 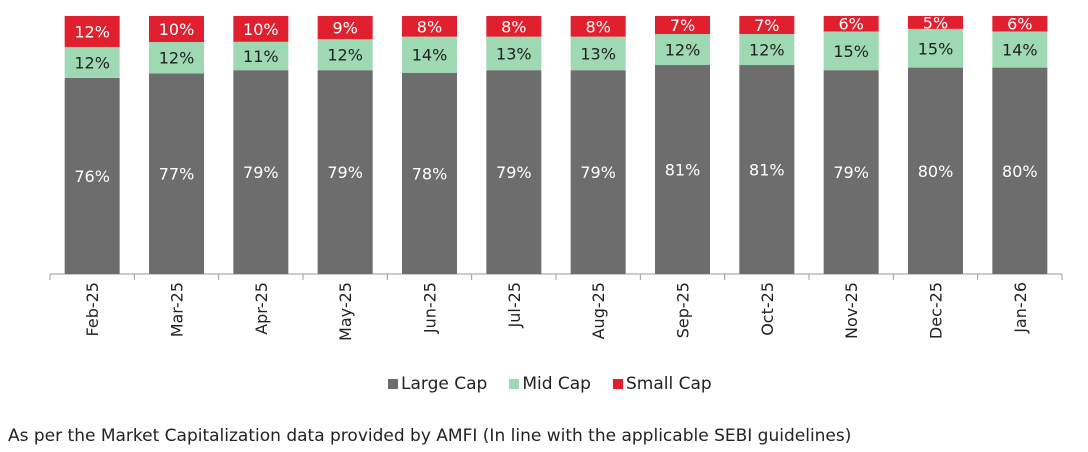 What do you see at coordinates (556, 384) in the screenshot?
I see `legend-label-mid-cap: Mid Cap` at bounding box center [556, 384].